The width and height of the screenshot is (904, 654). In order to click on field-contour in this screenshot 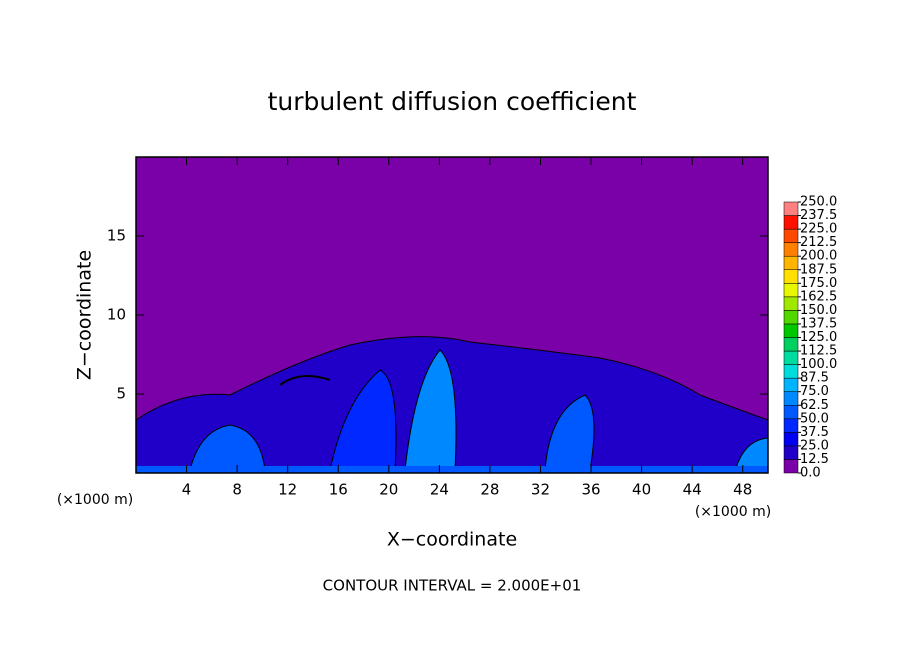, I will do `click(305, 380)`.